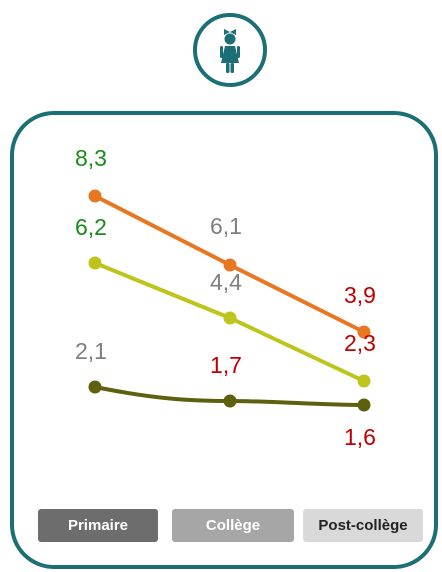  Describe the element at coordinates (360, 343) in the screenshot. I see `data-label-s1-2: 2,3` at that location.